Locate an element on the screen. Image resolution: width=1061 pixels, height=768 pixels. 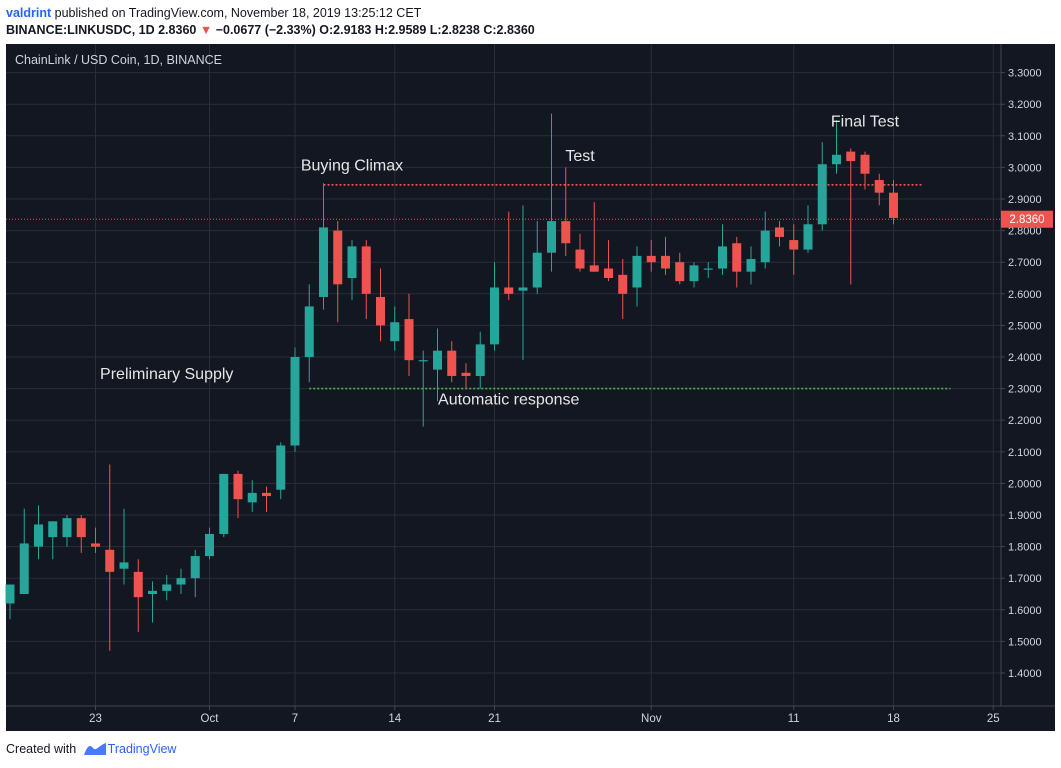
y-tick-label: 1.9000 is located at coordinates (1025, 516).